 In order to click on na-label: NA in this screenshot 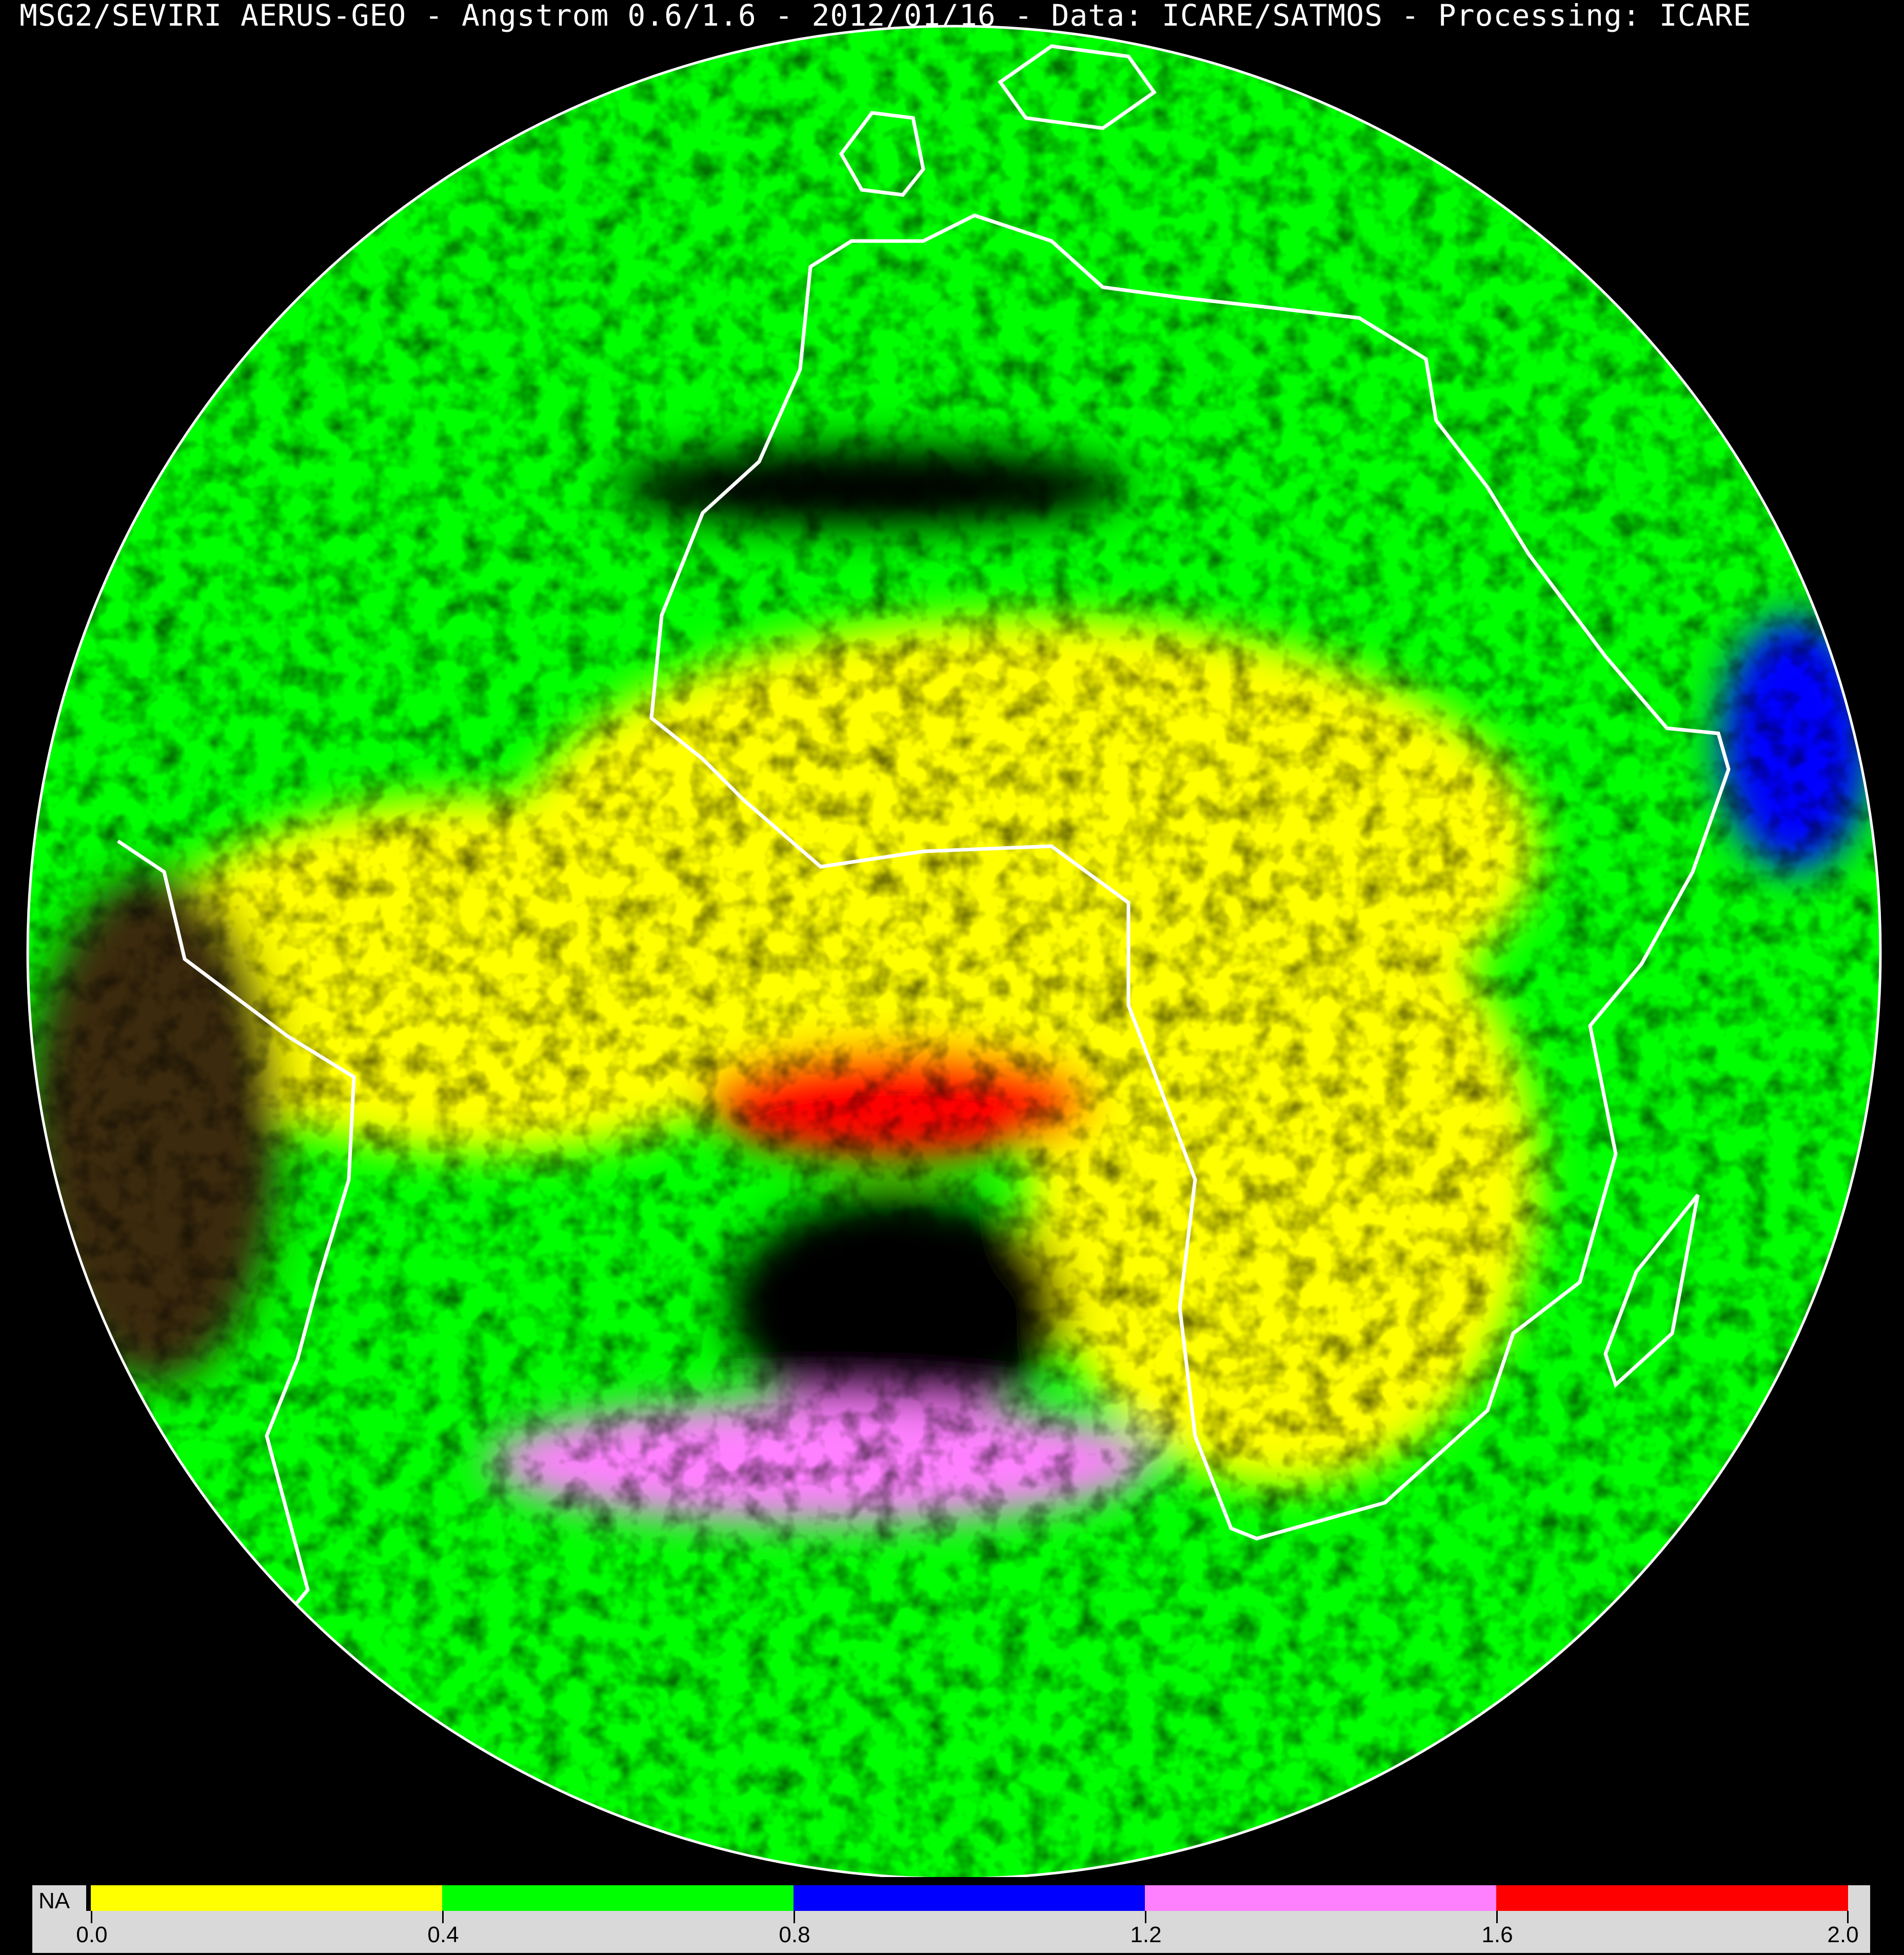, I will do `click(54, 1900)`.